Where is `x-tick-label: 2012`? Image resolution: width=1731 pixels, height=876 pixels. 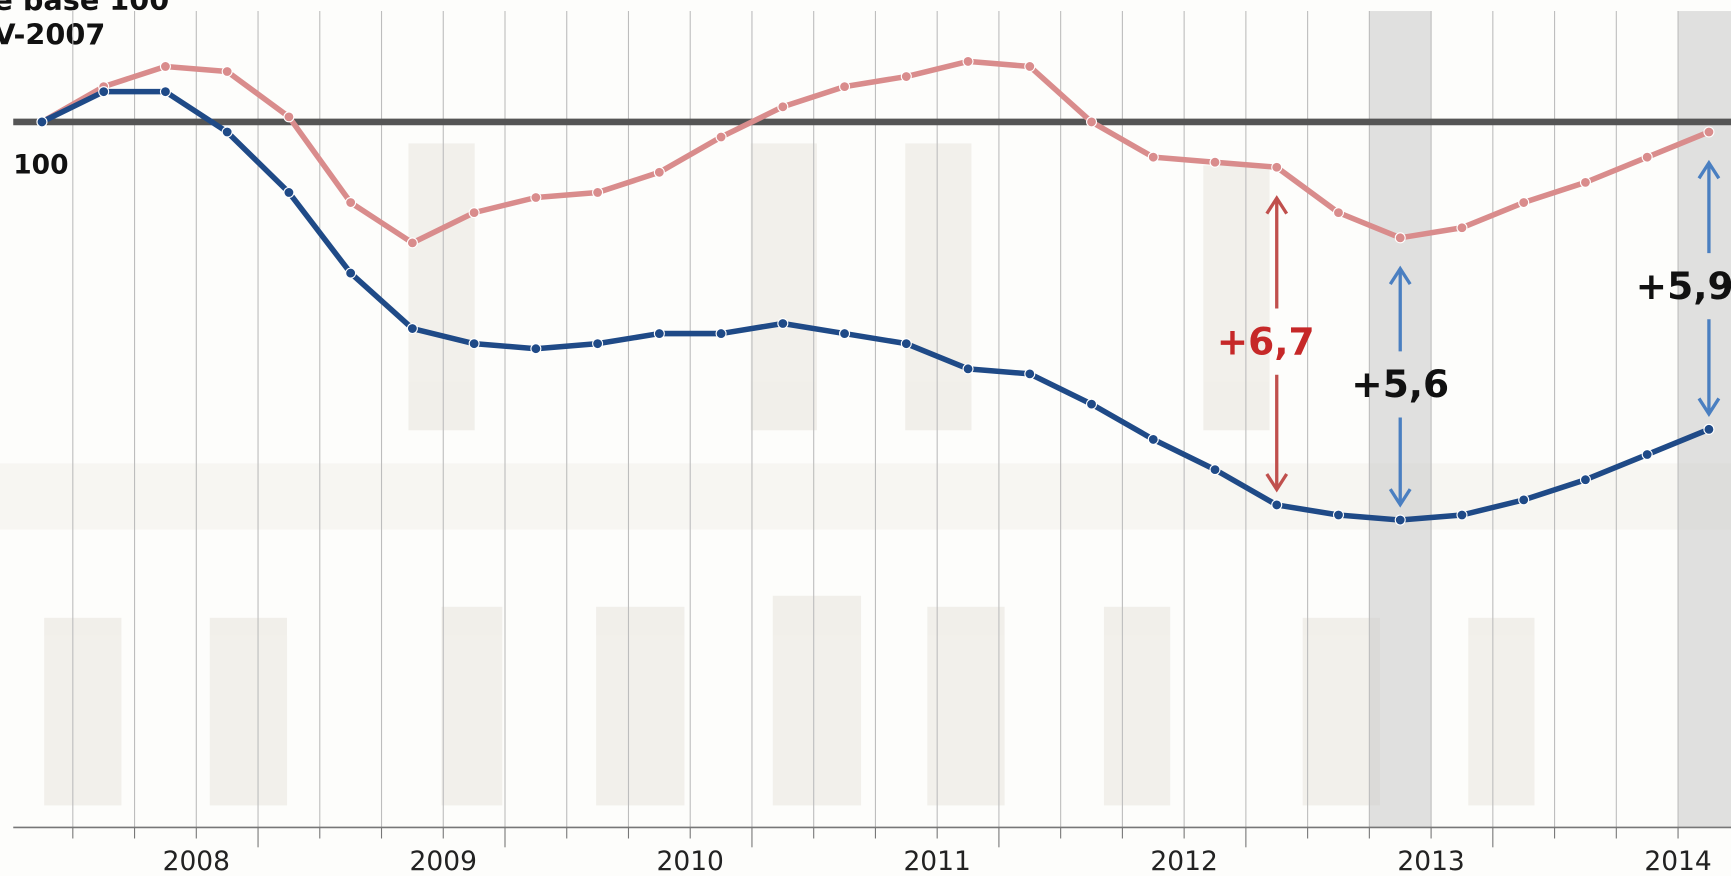 x-tick-label: 2012 is located at coordinates (1183, 861).